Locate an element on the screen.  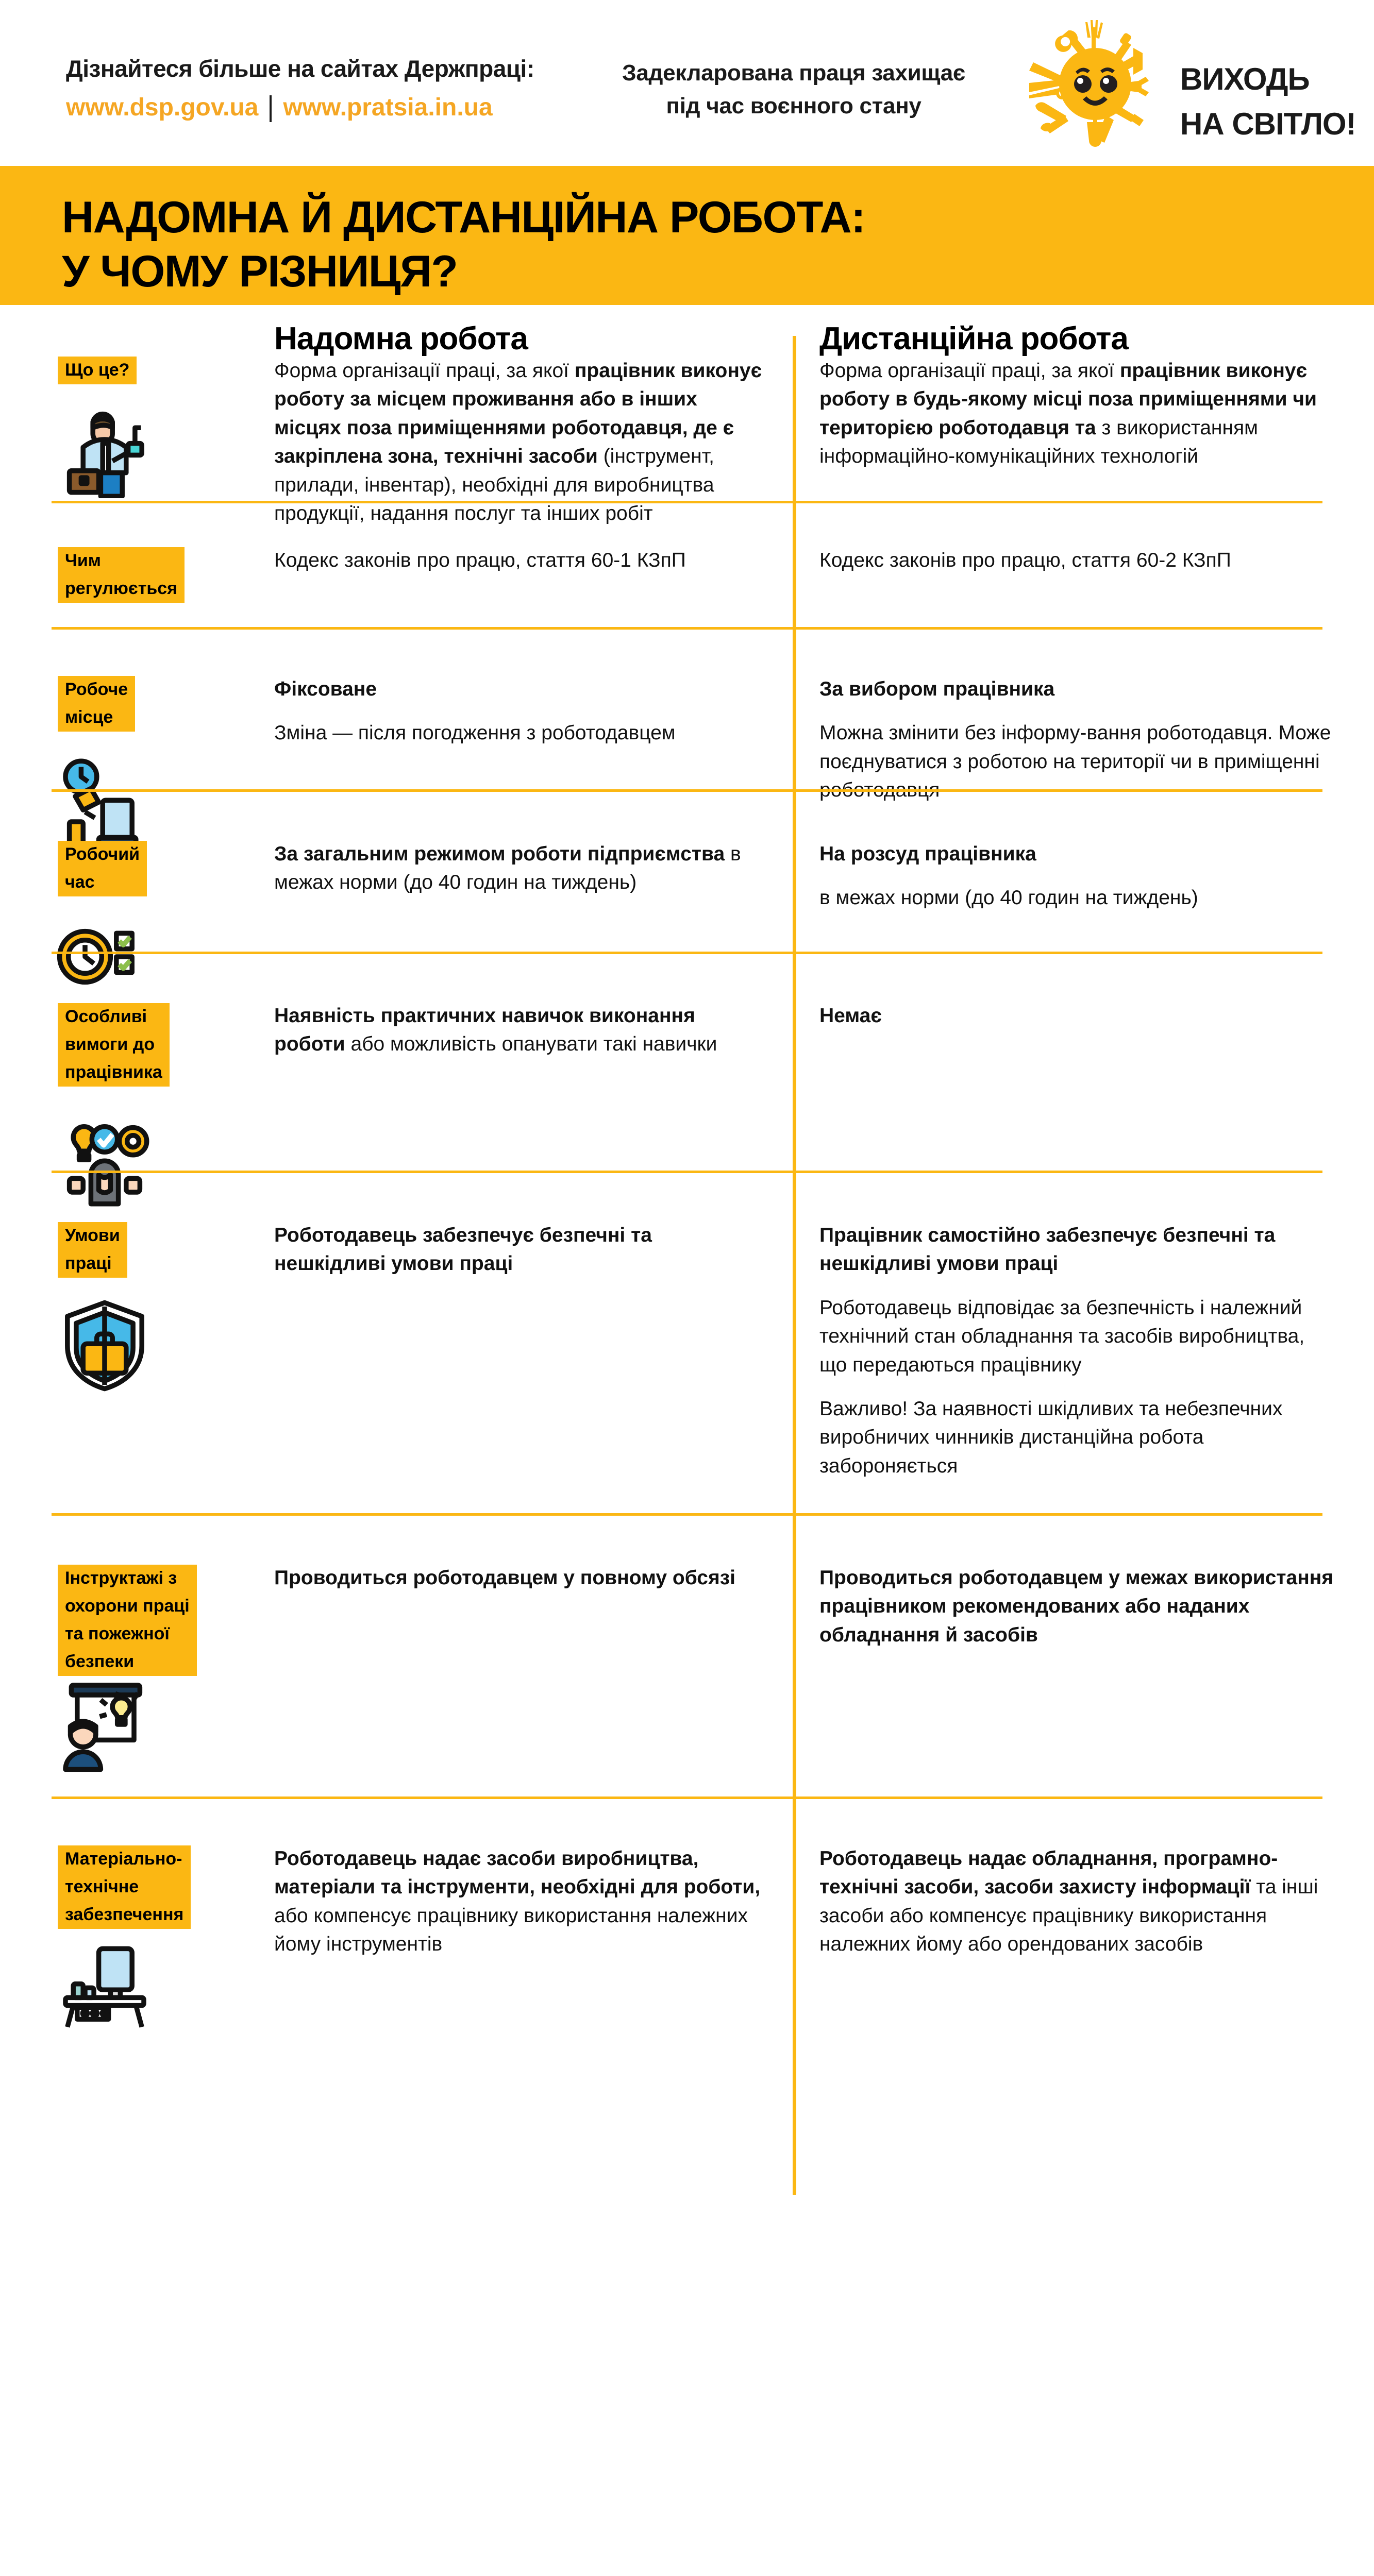
row-category-tag: Особливі вимоги до працівника is located at coordinates (114, 1045).